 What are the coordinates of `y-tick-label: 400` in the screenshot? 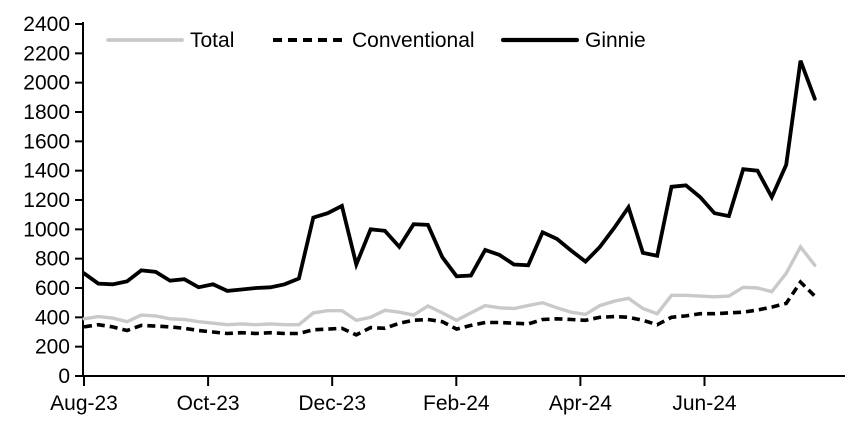 It's located at (52, 317).